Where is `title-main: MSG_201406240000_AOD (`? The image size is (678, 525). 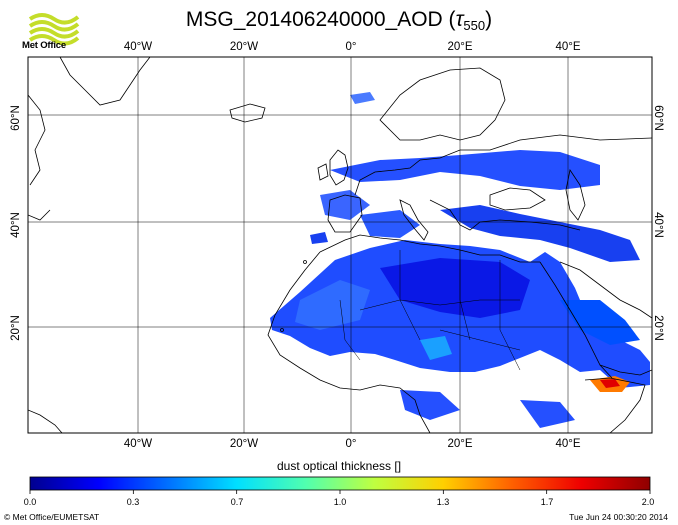 title-main: MSG_201406240000_AOD ( is located at coordinates (320, 19).